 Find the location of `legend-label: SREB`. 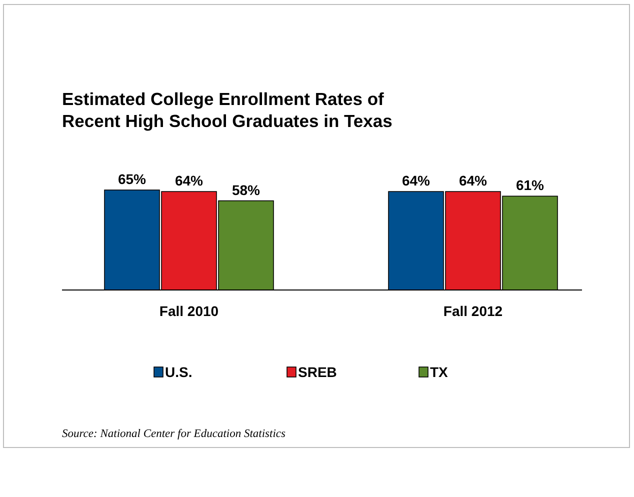

legend-label: SREB is located at coordinates (317, 372).